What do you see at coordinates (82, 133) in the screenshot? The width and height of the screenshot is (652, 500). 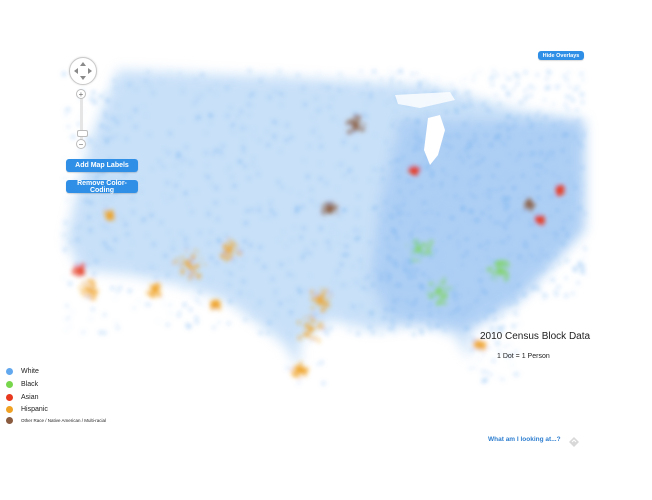 I see `zoom-slider-handle` at bounding box center [82, 133].